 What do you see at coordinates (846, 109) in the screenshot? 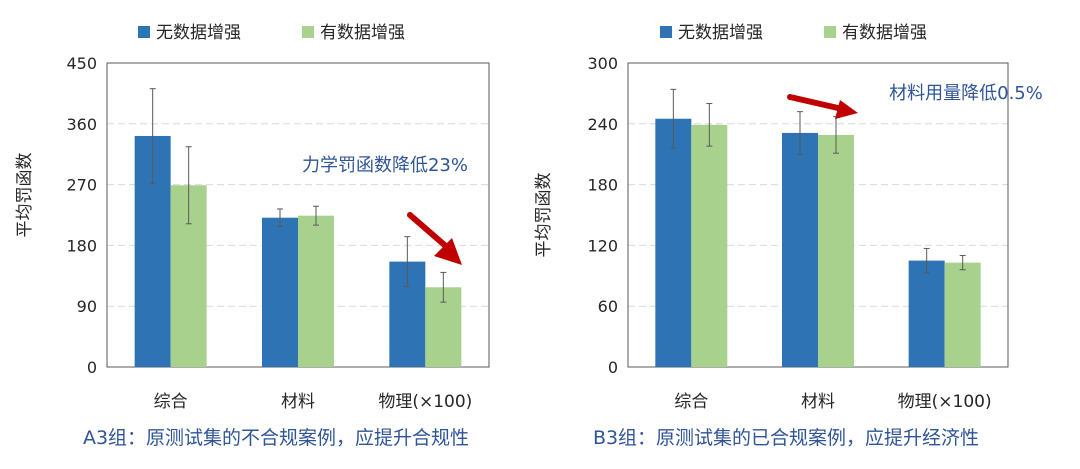
I see `chart-2-arrow-head` at bounding box center [846, 109].